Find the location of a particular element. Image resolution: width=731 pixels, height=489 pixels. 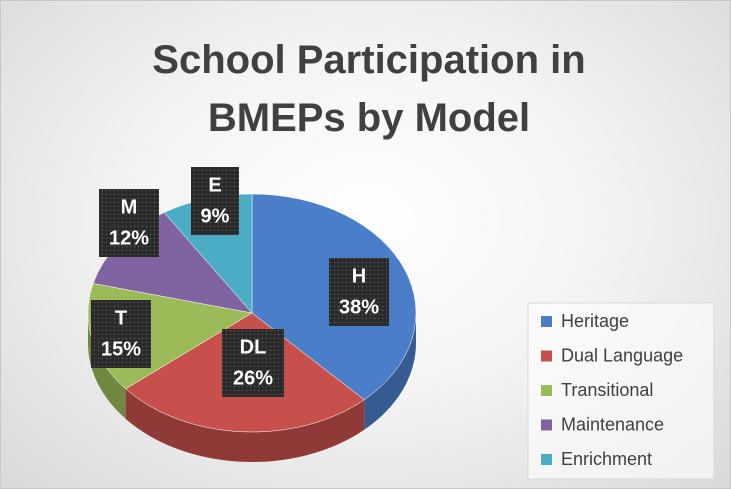

data-label-name: DL is located at coordinates (253, 347).